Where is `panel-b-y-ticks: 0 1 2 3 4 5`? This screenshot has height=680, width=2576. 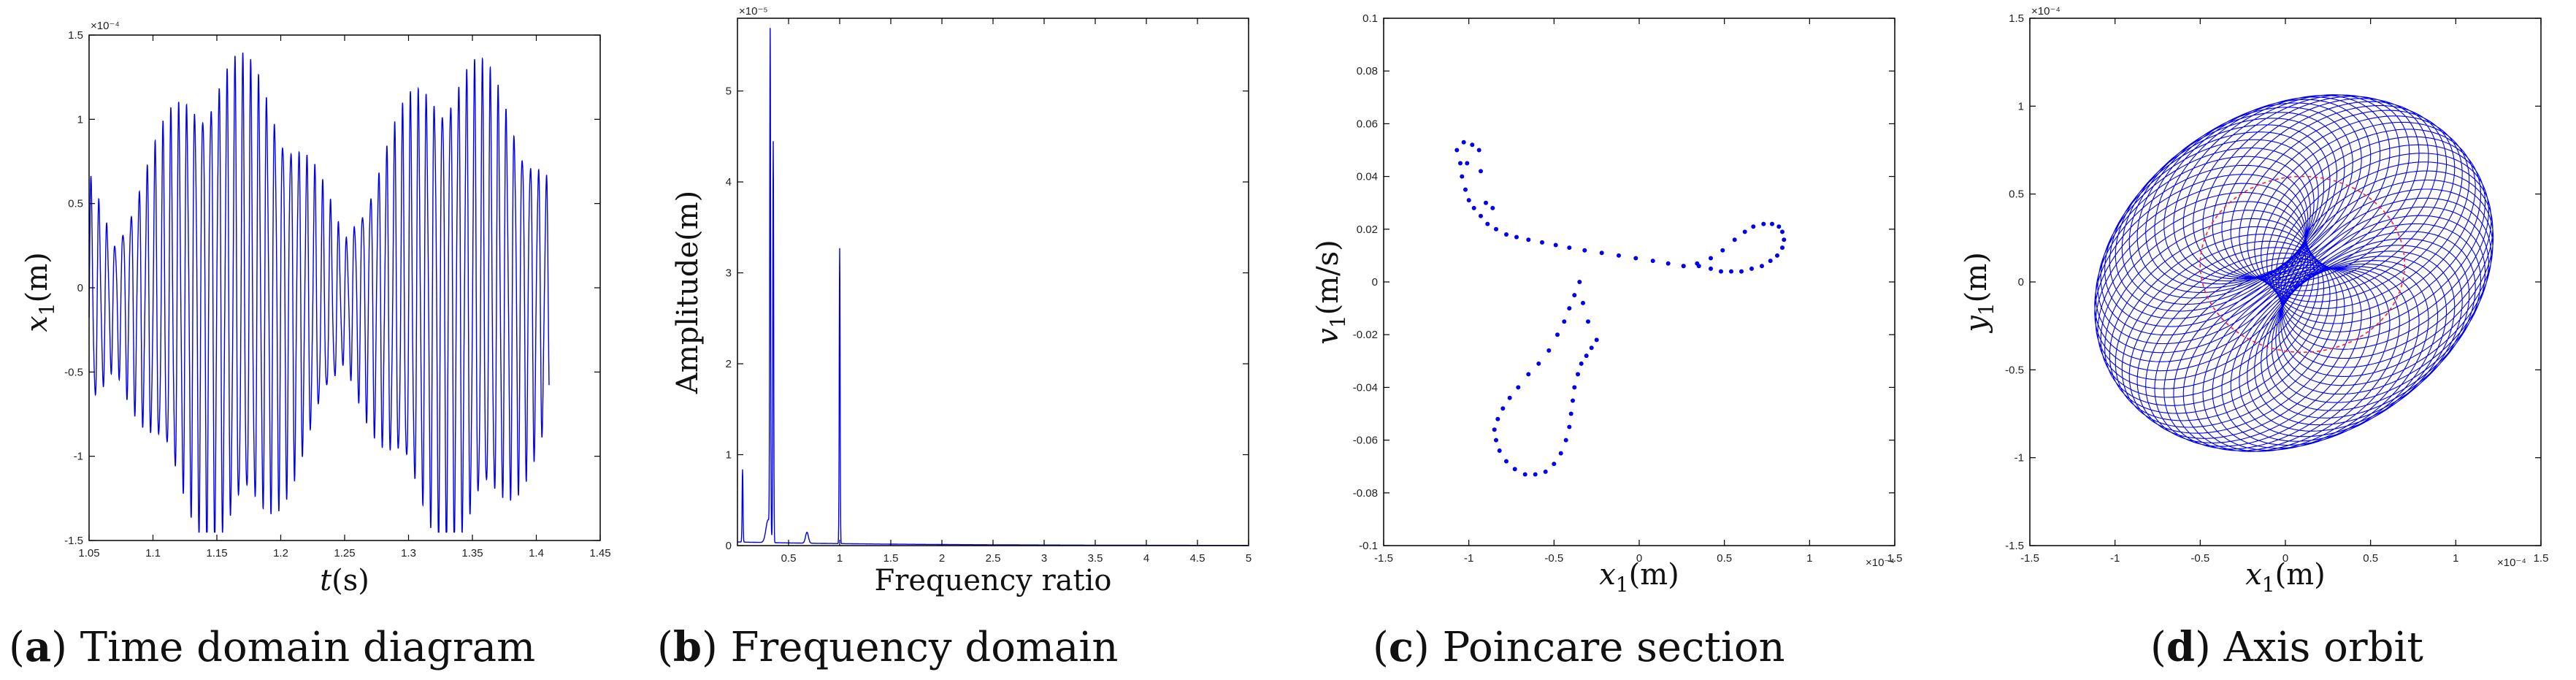 panel-b-y-ticks: 0 1 2 3 4 5 is located at coordinates (988, 318).